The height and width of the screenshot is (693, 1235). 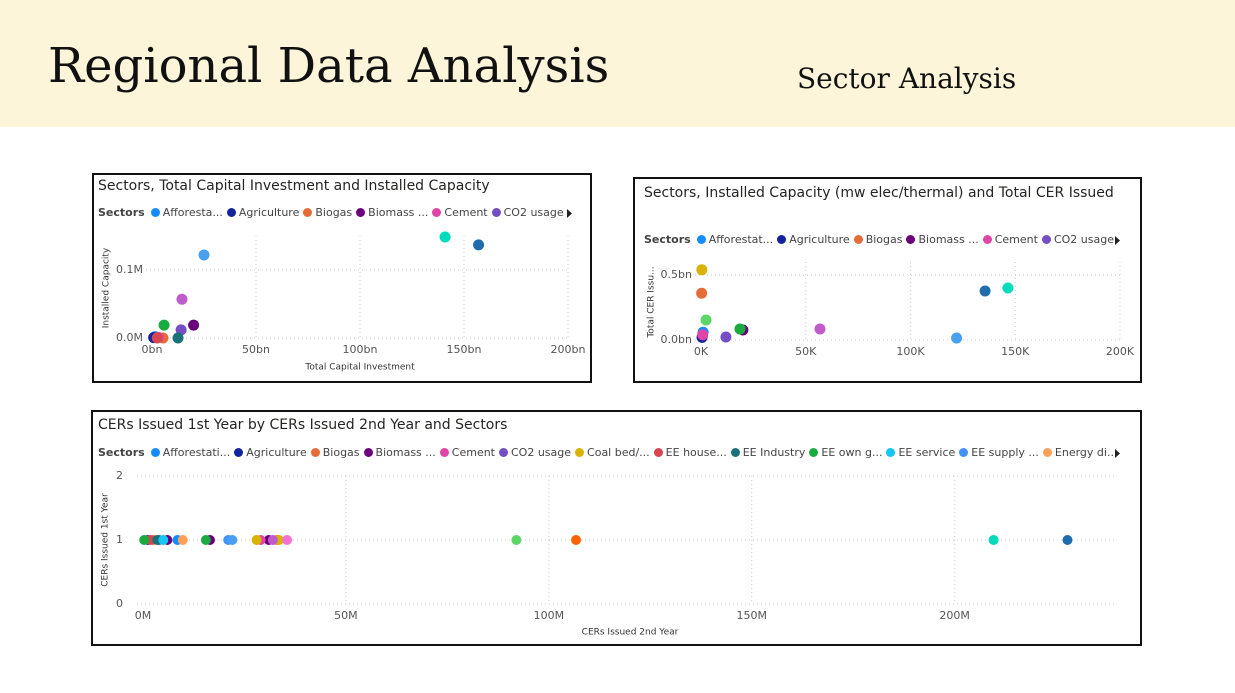 What do you see at coordinates (106, 540) in the screenshot?
I see `y-axis-label: CERs Issued 1st Year` at bounding box center [106, 540].